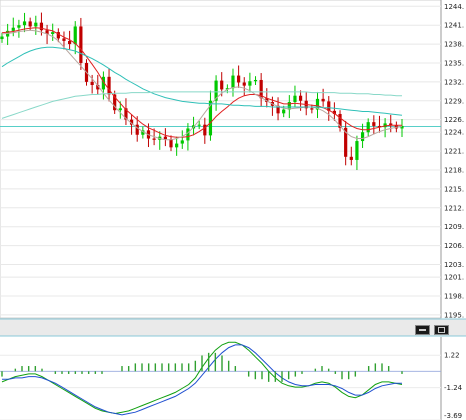  I want to click on y-tick-label: 1244., so click(454, 7).